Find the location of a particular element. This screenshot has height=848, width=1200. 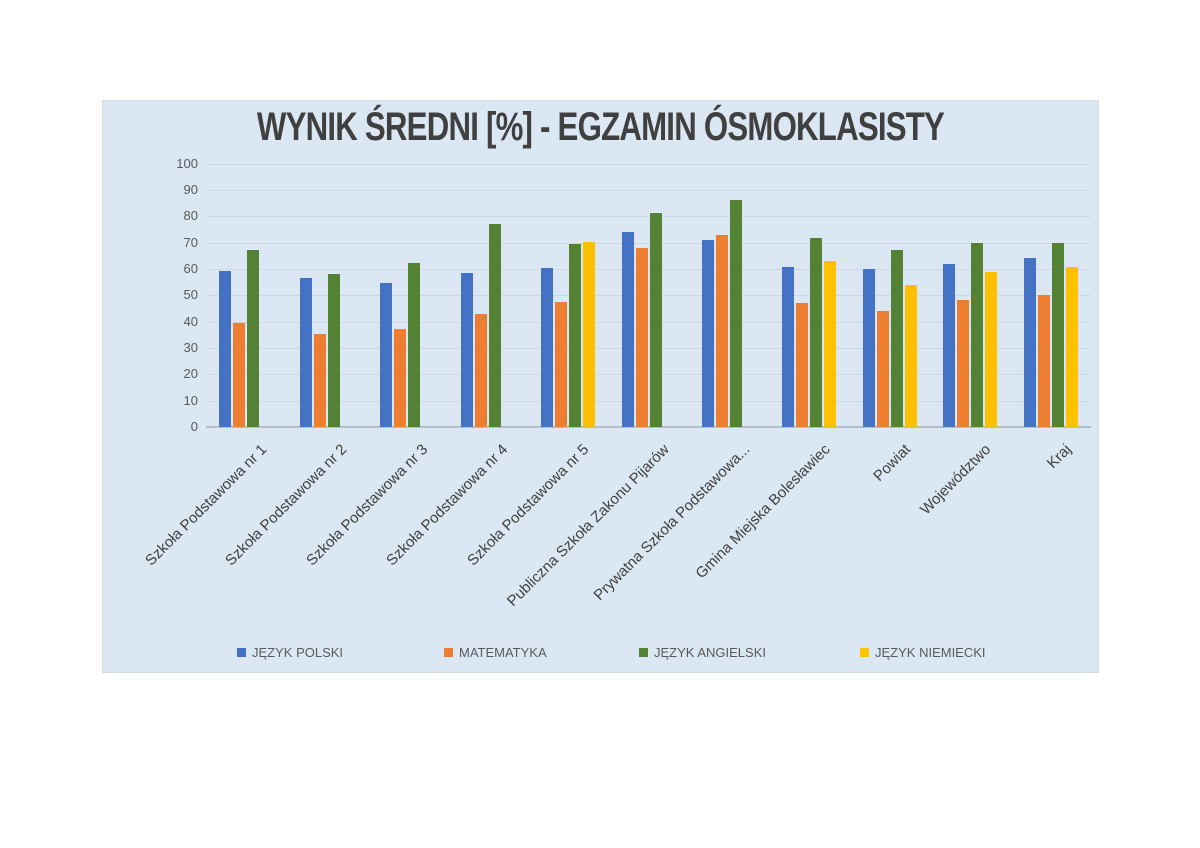

legend-item-matematyka: MATEMATYKA is located at coordinates (495, 652).